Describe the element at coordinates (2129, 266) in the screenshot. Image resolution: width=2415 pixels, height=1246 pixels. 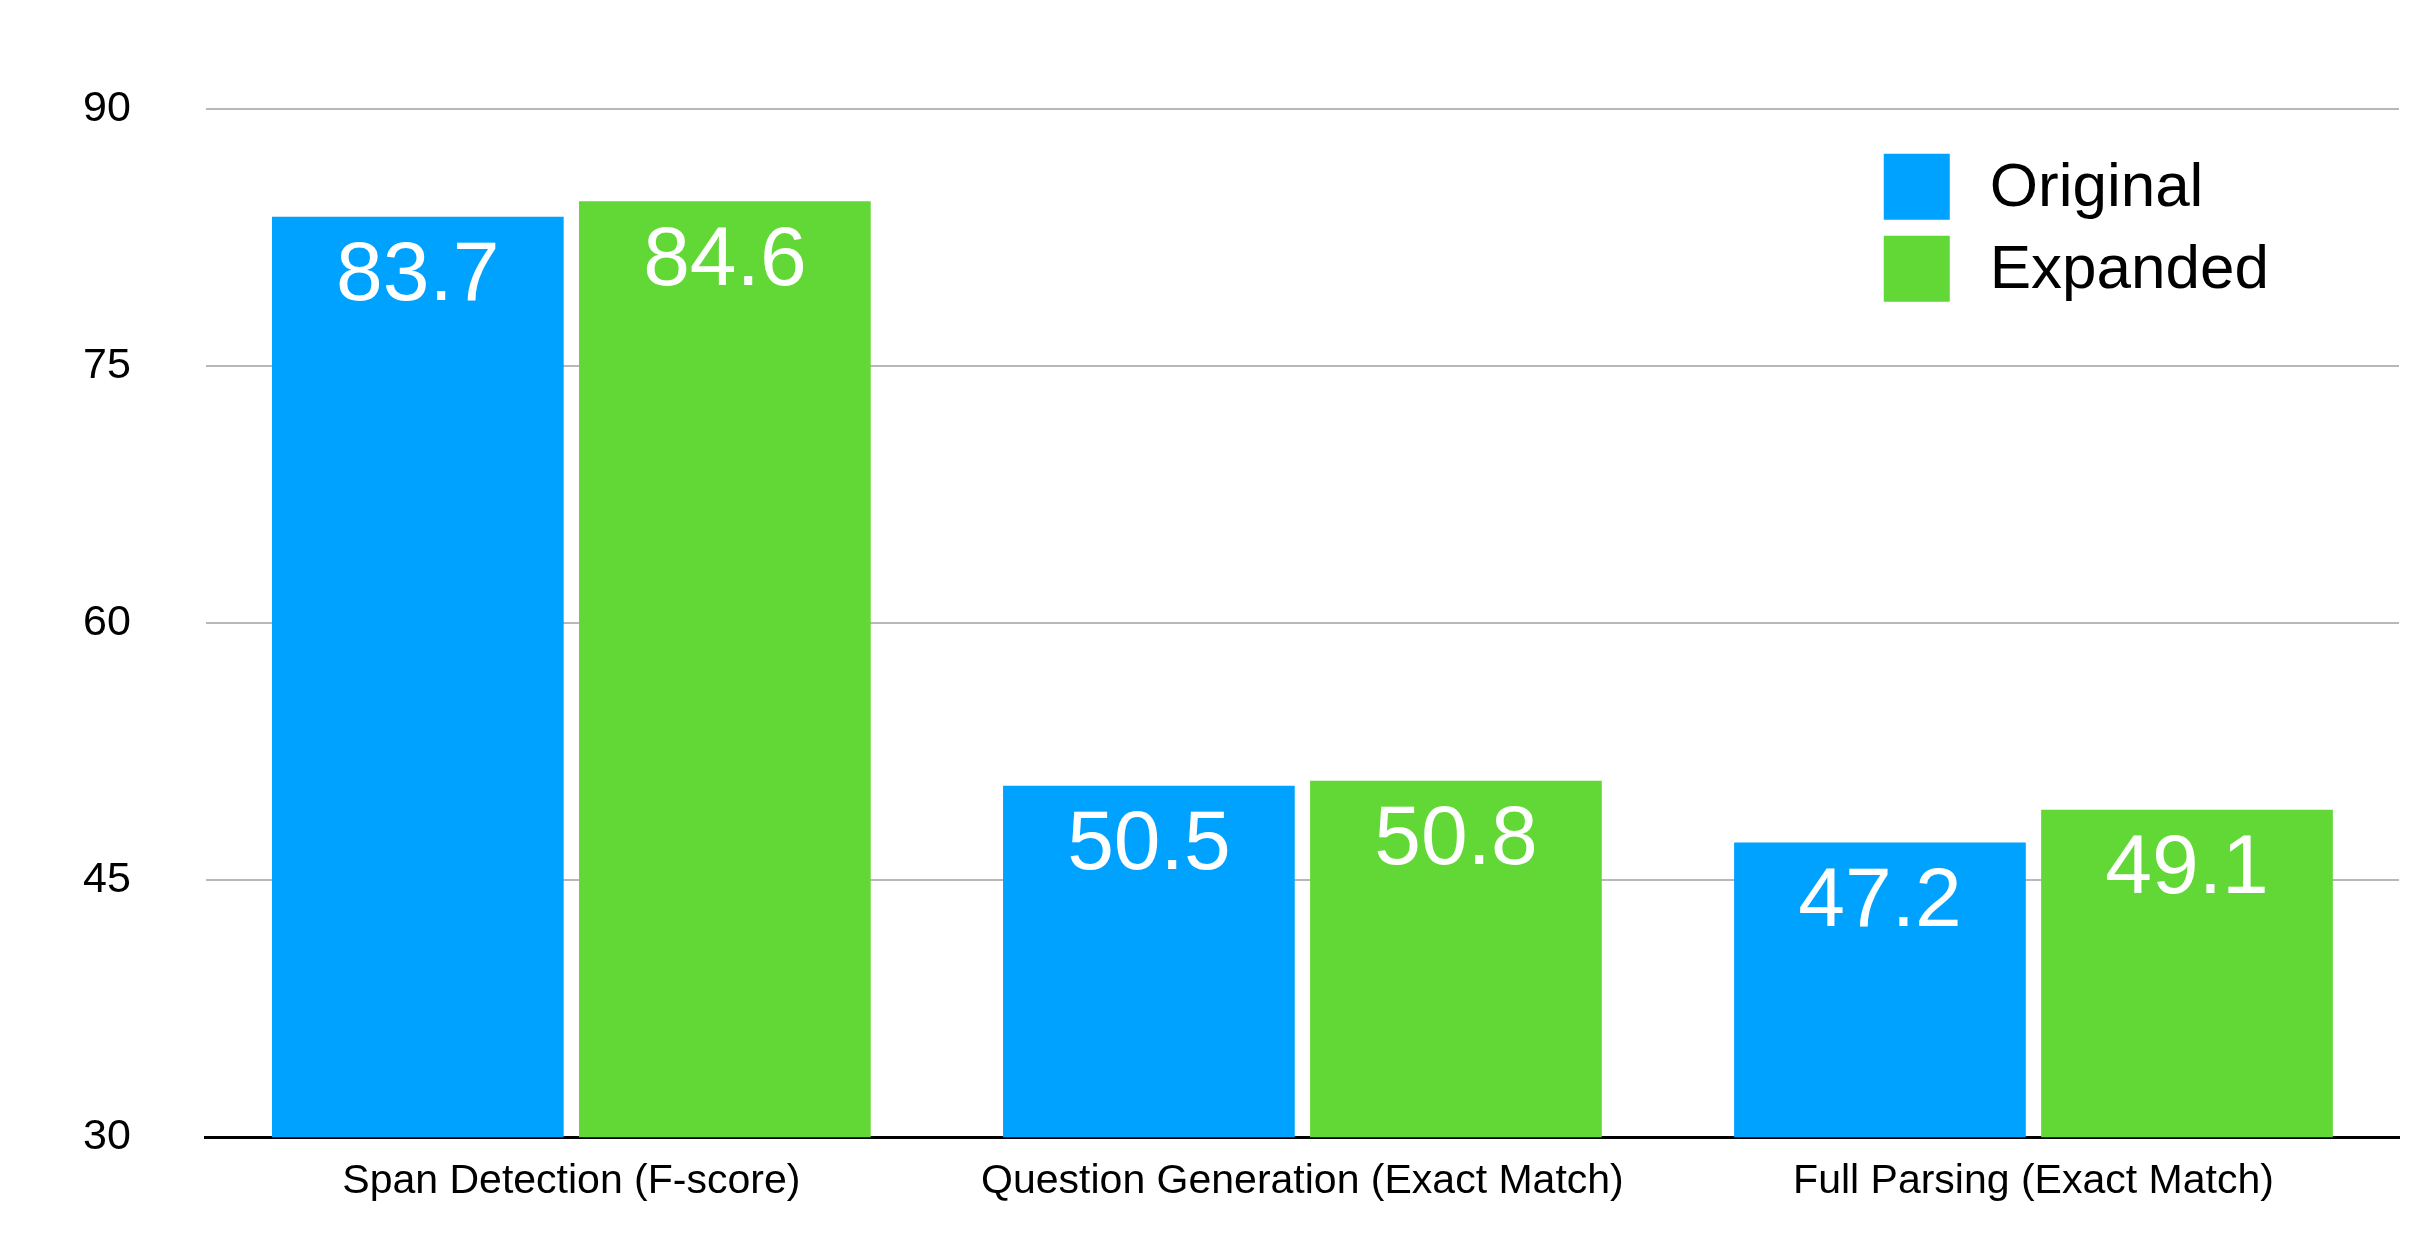
I see `legend-label: Expanded` at that location.